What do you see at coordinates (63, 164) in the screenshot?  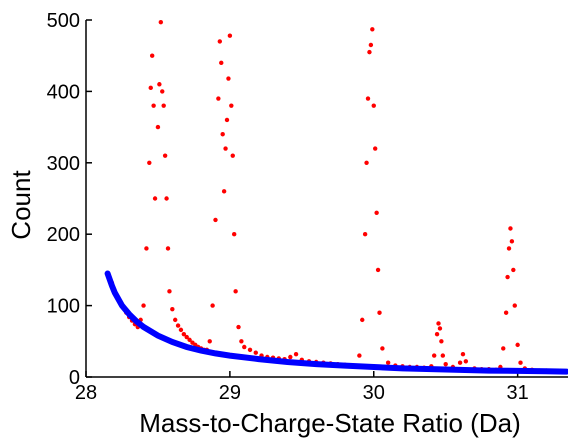 I see `y-tick-label: 300` at bounding box center [63, 164].